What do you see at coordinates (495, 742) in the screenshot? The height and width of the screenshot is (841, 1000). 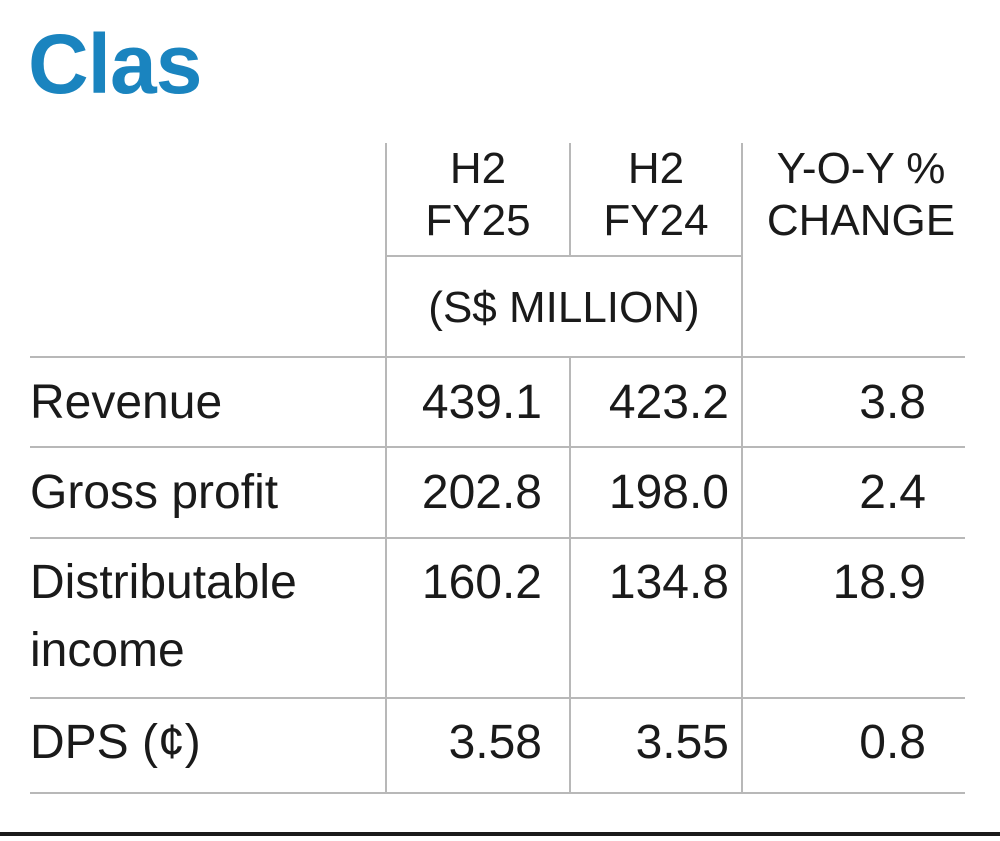 I see `cell-dps-h2-fy25: 3.58` at bounding box center [495, 742].